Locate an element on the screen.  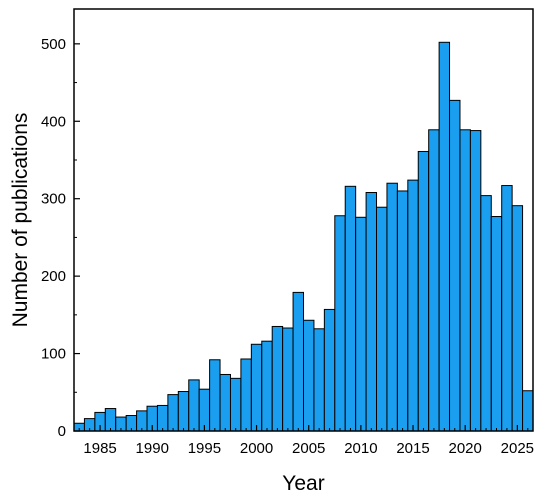
y-tick-label: 0 is located at coordinates (62, 431).